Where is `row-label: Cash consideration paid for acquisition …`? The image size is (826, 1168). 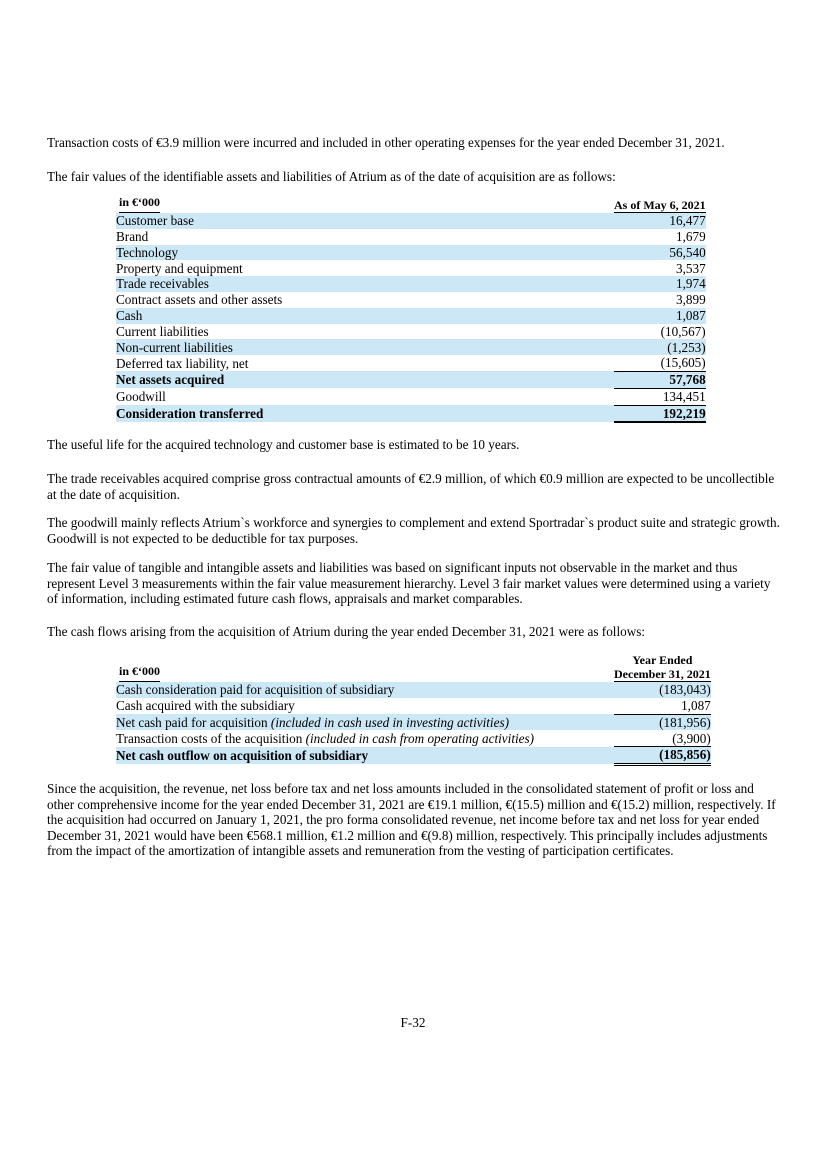
row-label: Cash consideration paid for acquisition … is located at coordinates (365, 689).